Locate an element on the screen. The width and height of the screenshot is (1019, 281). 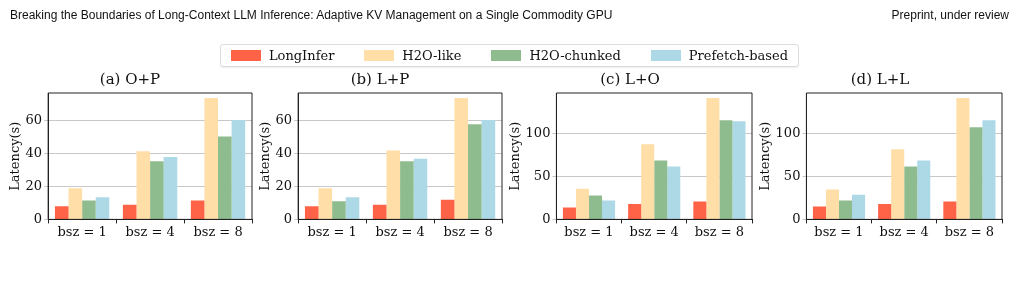
legend-label: H2O-like is located at coordinates (432, 55).